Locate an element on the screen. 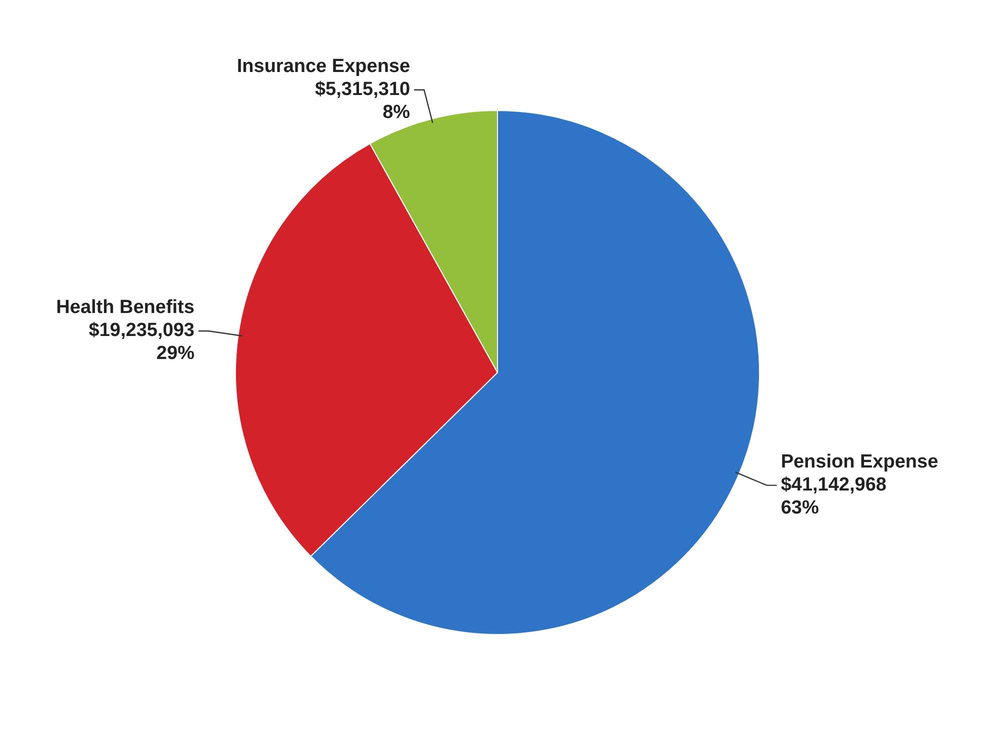 This screenshot has width=995, height=745. slice-label: Insurance Expense is located at coordinates (323, 67).